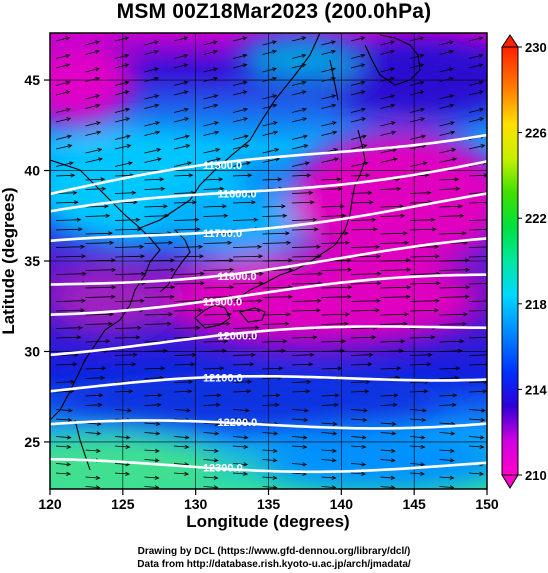  What do you see at coordinates (274, 11) in the screenshot?
I see `chart-title: MSM 00Z18Mar2023 (200.0hPa)` at bounding box center [274, 11].